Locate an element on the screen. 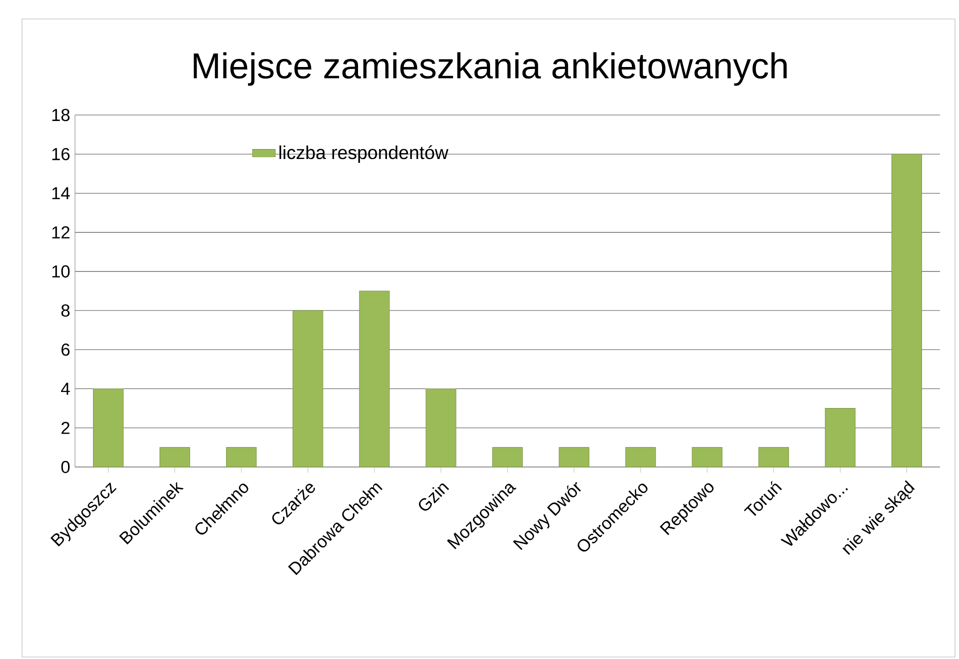 Image resolution: width=959 pixels, height=659 pixels. y-tick-label: 8 is located at coordinates (65, 310).